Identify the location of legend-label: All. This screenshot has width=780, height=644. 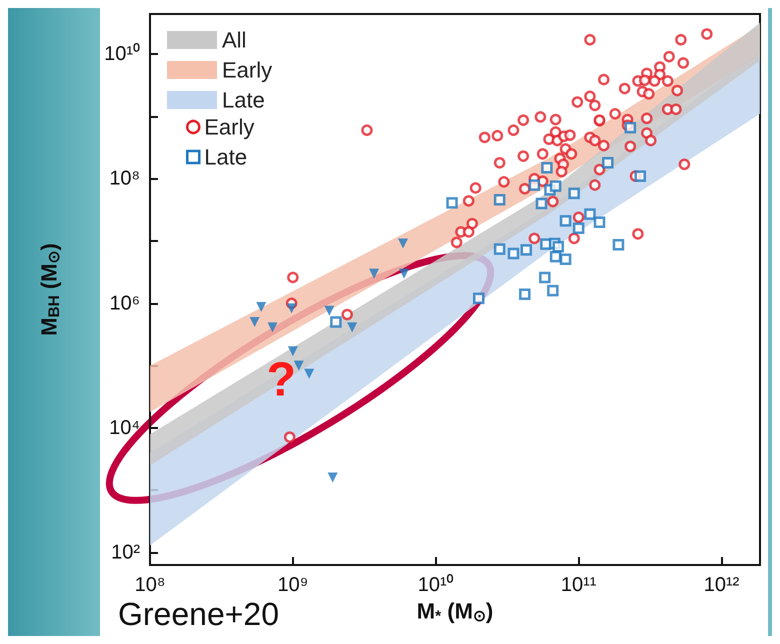
(234, 40).